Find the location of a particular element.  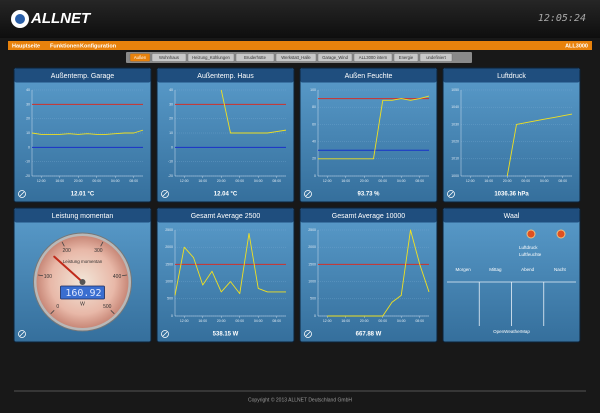

panel-title: Außen Feuchte is located at coordinates (369, 76).